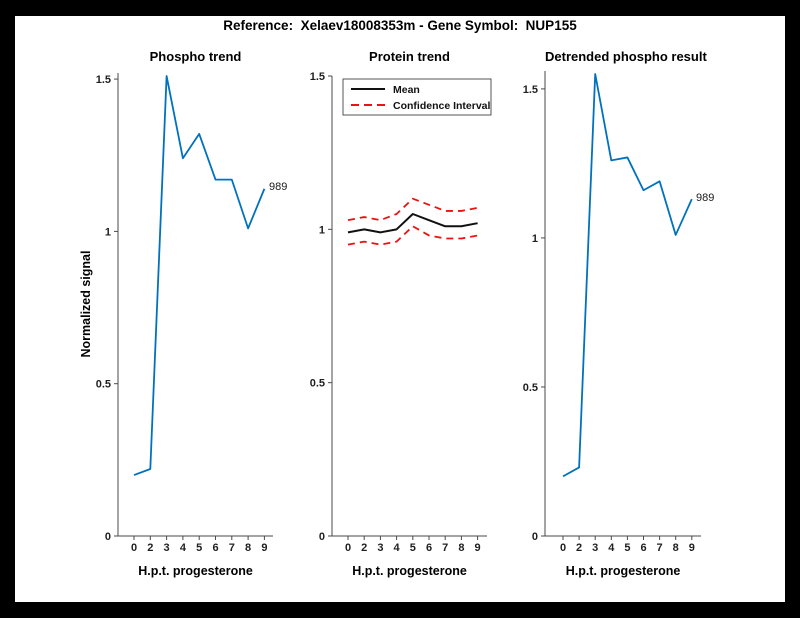 Image resolution: width=800 pixels, height=618 pixels. What do you see at coordinates (409, 571) in the screenshot?
I see `x-axis-label-protein: H.p.t. progesterone` at bounding box center [409, 571].